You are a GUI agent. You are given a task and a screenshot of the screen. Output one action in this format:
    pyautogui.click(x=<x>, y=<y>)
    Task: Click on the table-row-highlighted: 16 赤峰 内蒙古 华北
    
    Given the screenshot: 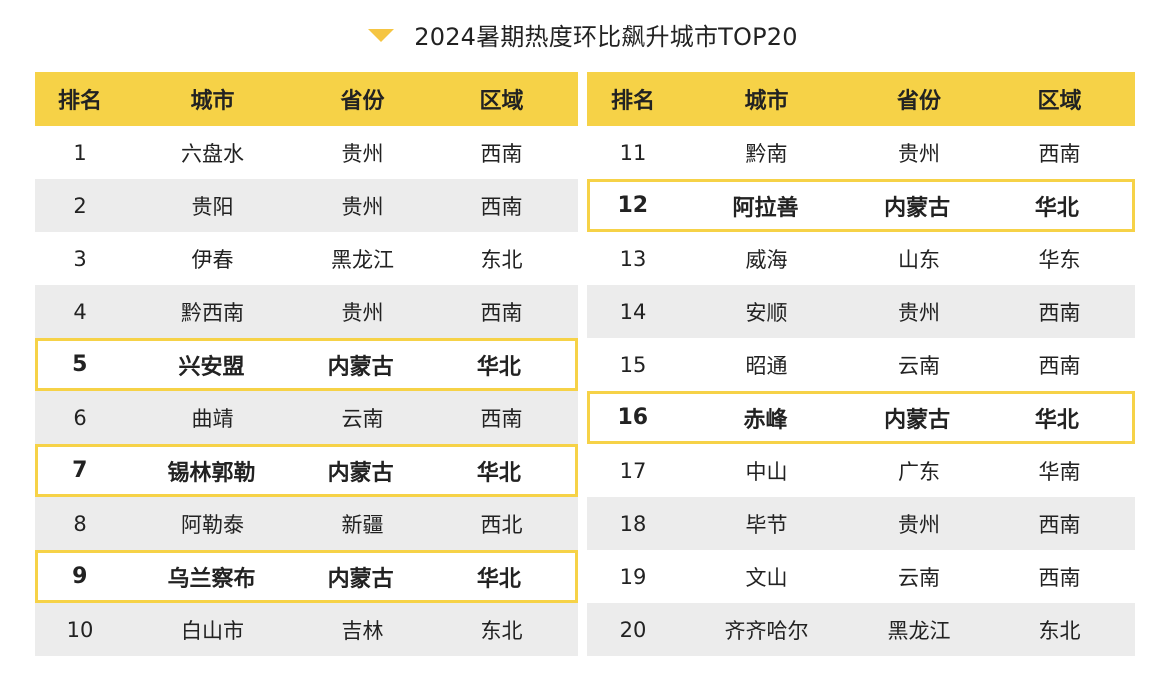 What is the action you would take?
    pyautogui.click(x=861, y=417)
    